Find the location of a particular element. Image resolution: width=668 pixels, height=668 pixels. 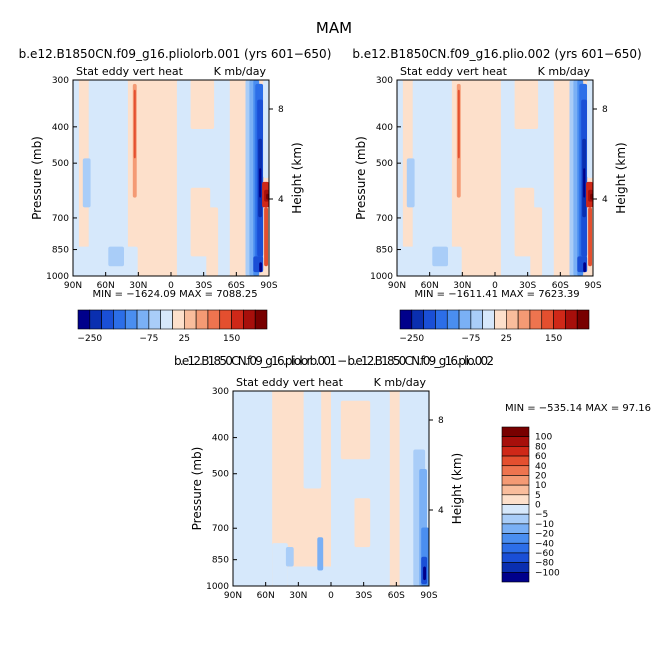

y-tick-label: 400 is located at coordinates (220, 439).